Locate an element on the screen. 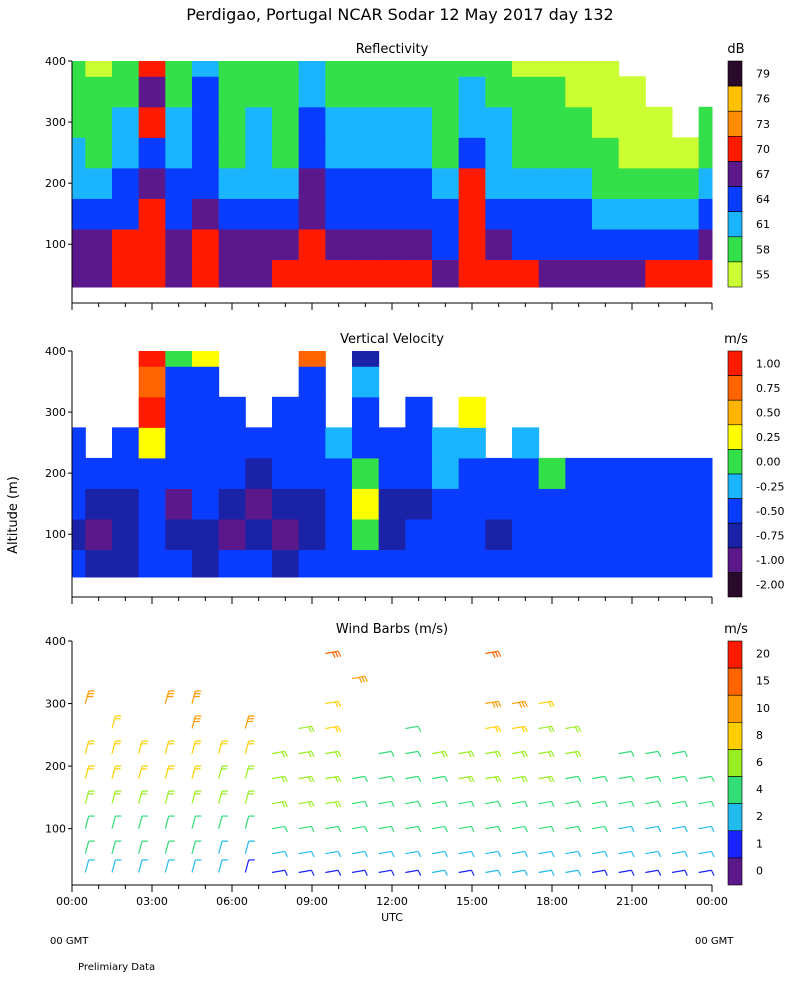 The height and width of the screenshot is (1004, 800). footer-left-time: 00 GMT is located at coordinates (69, 941).